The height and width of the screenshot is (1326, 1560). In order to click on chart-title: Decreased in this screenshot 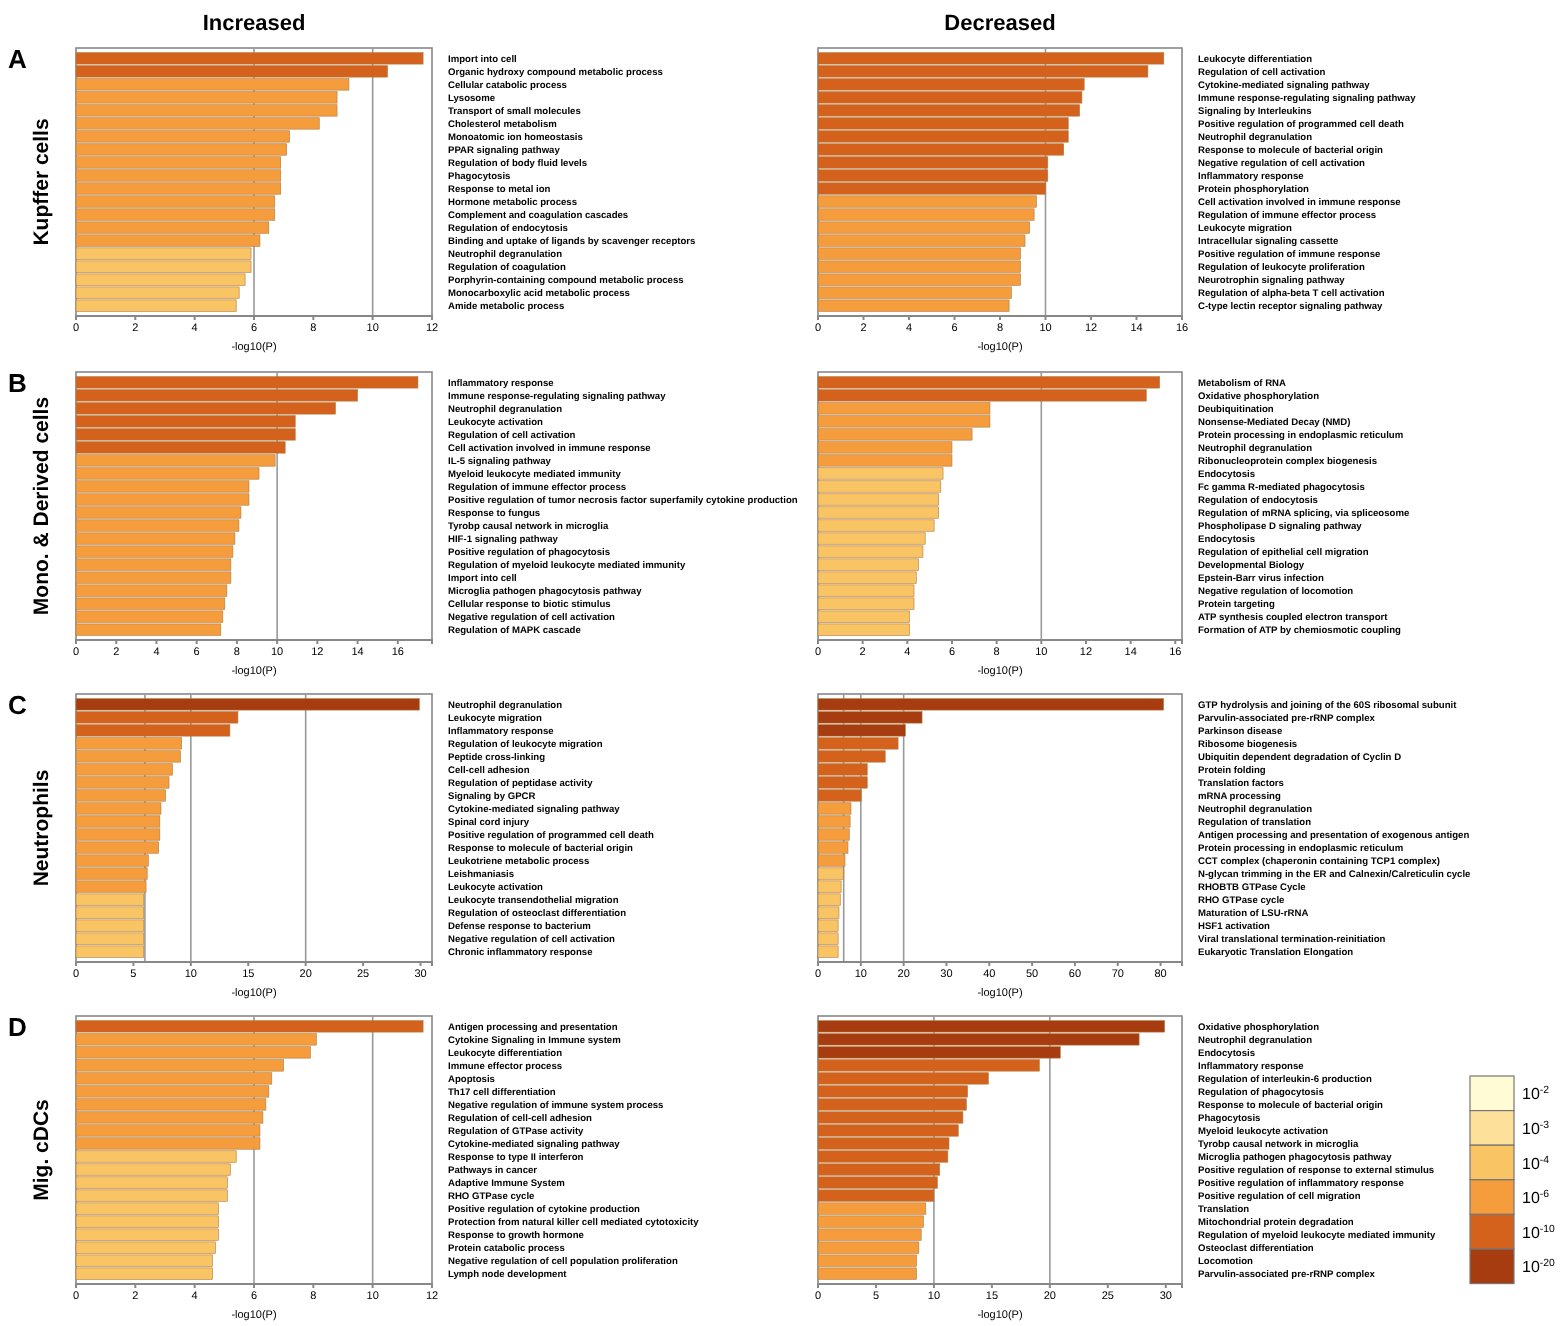, I will do `click(1000, 24)`.